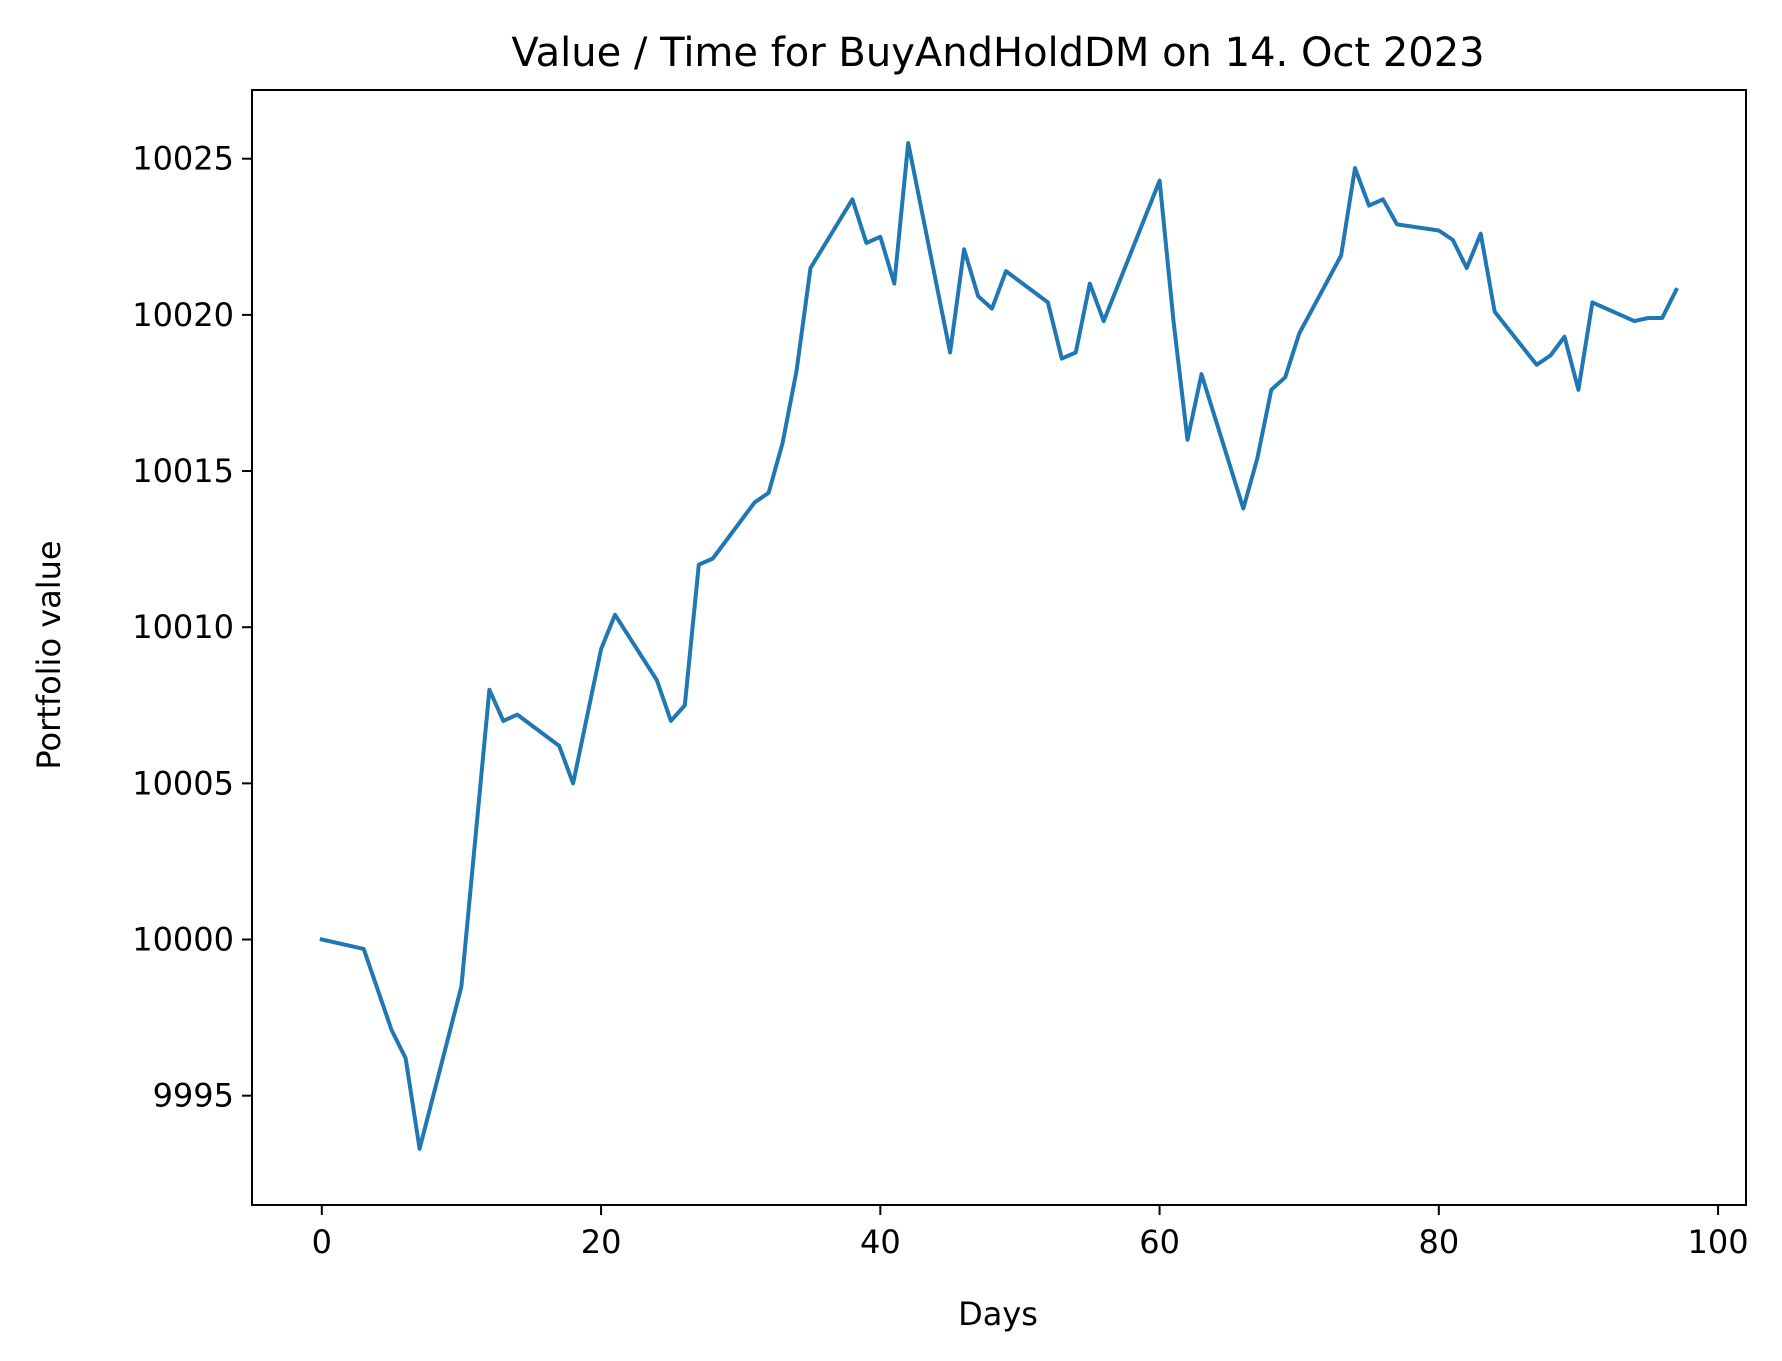 The image size is (1782, 1361). Describe the element at coordinates (1718, 1242) in the screenshot. I see `x-tick-label: 100` at that location.